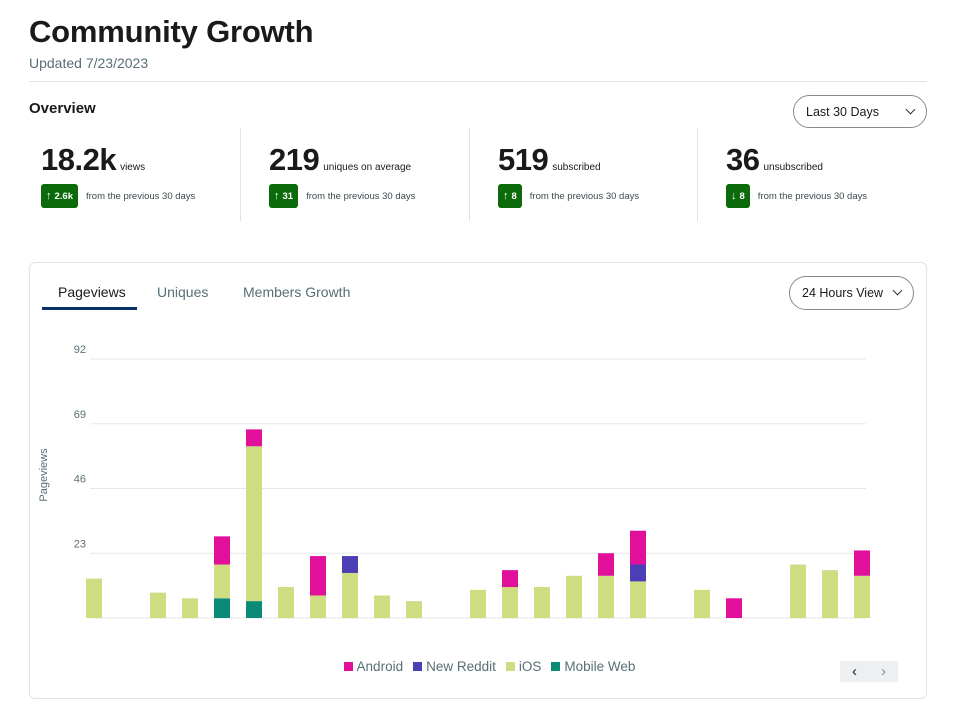  Describe the element at coordinates (869, 671) in the screenshot. I see `chart-pager: ‹ ›` at that location.